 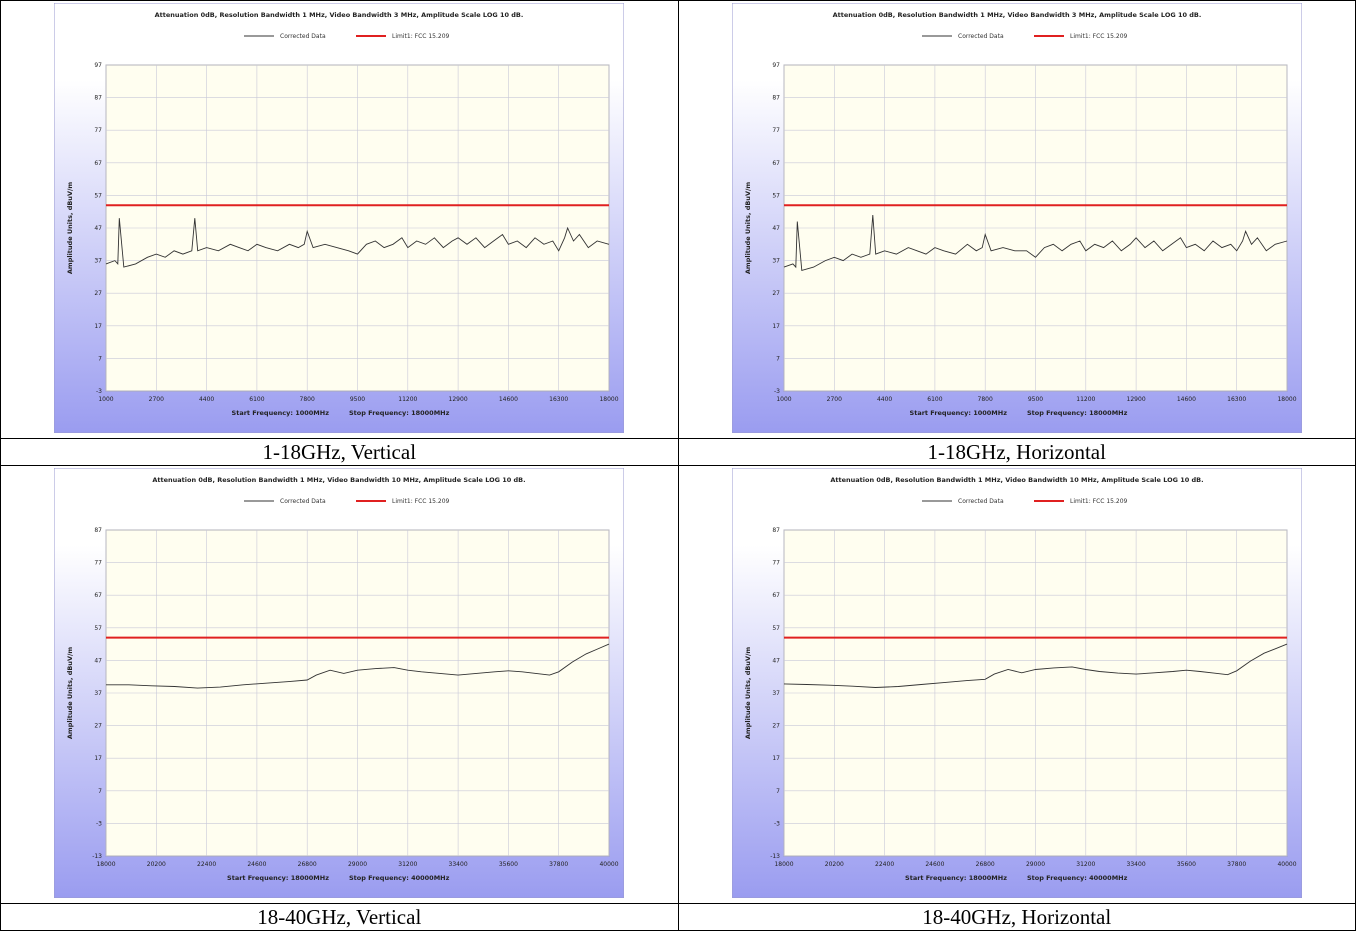 What do you see at coordinates (399, 413) in the screenshot?
I see `stop-frequency-label: Stop Frequency: 18000MHz` at bounding box center [399, 413].